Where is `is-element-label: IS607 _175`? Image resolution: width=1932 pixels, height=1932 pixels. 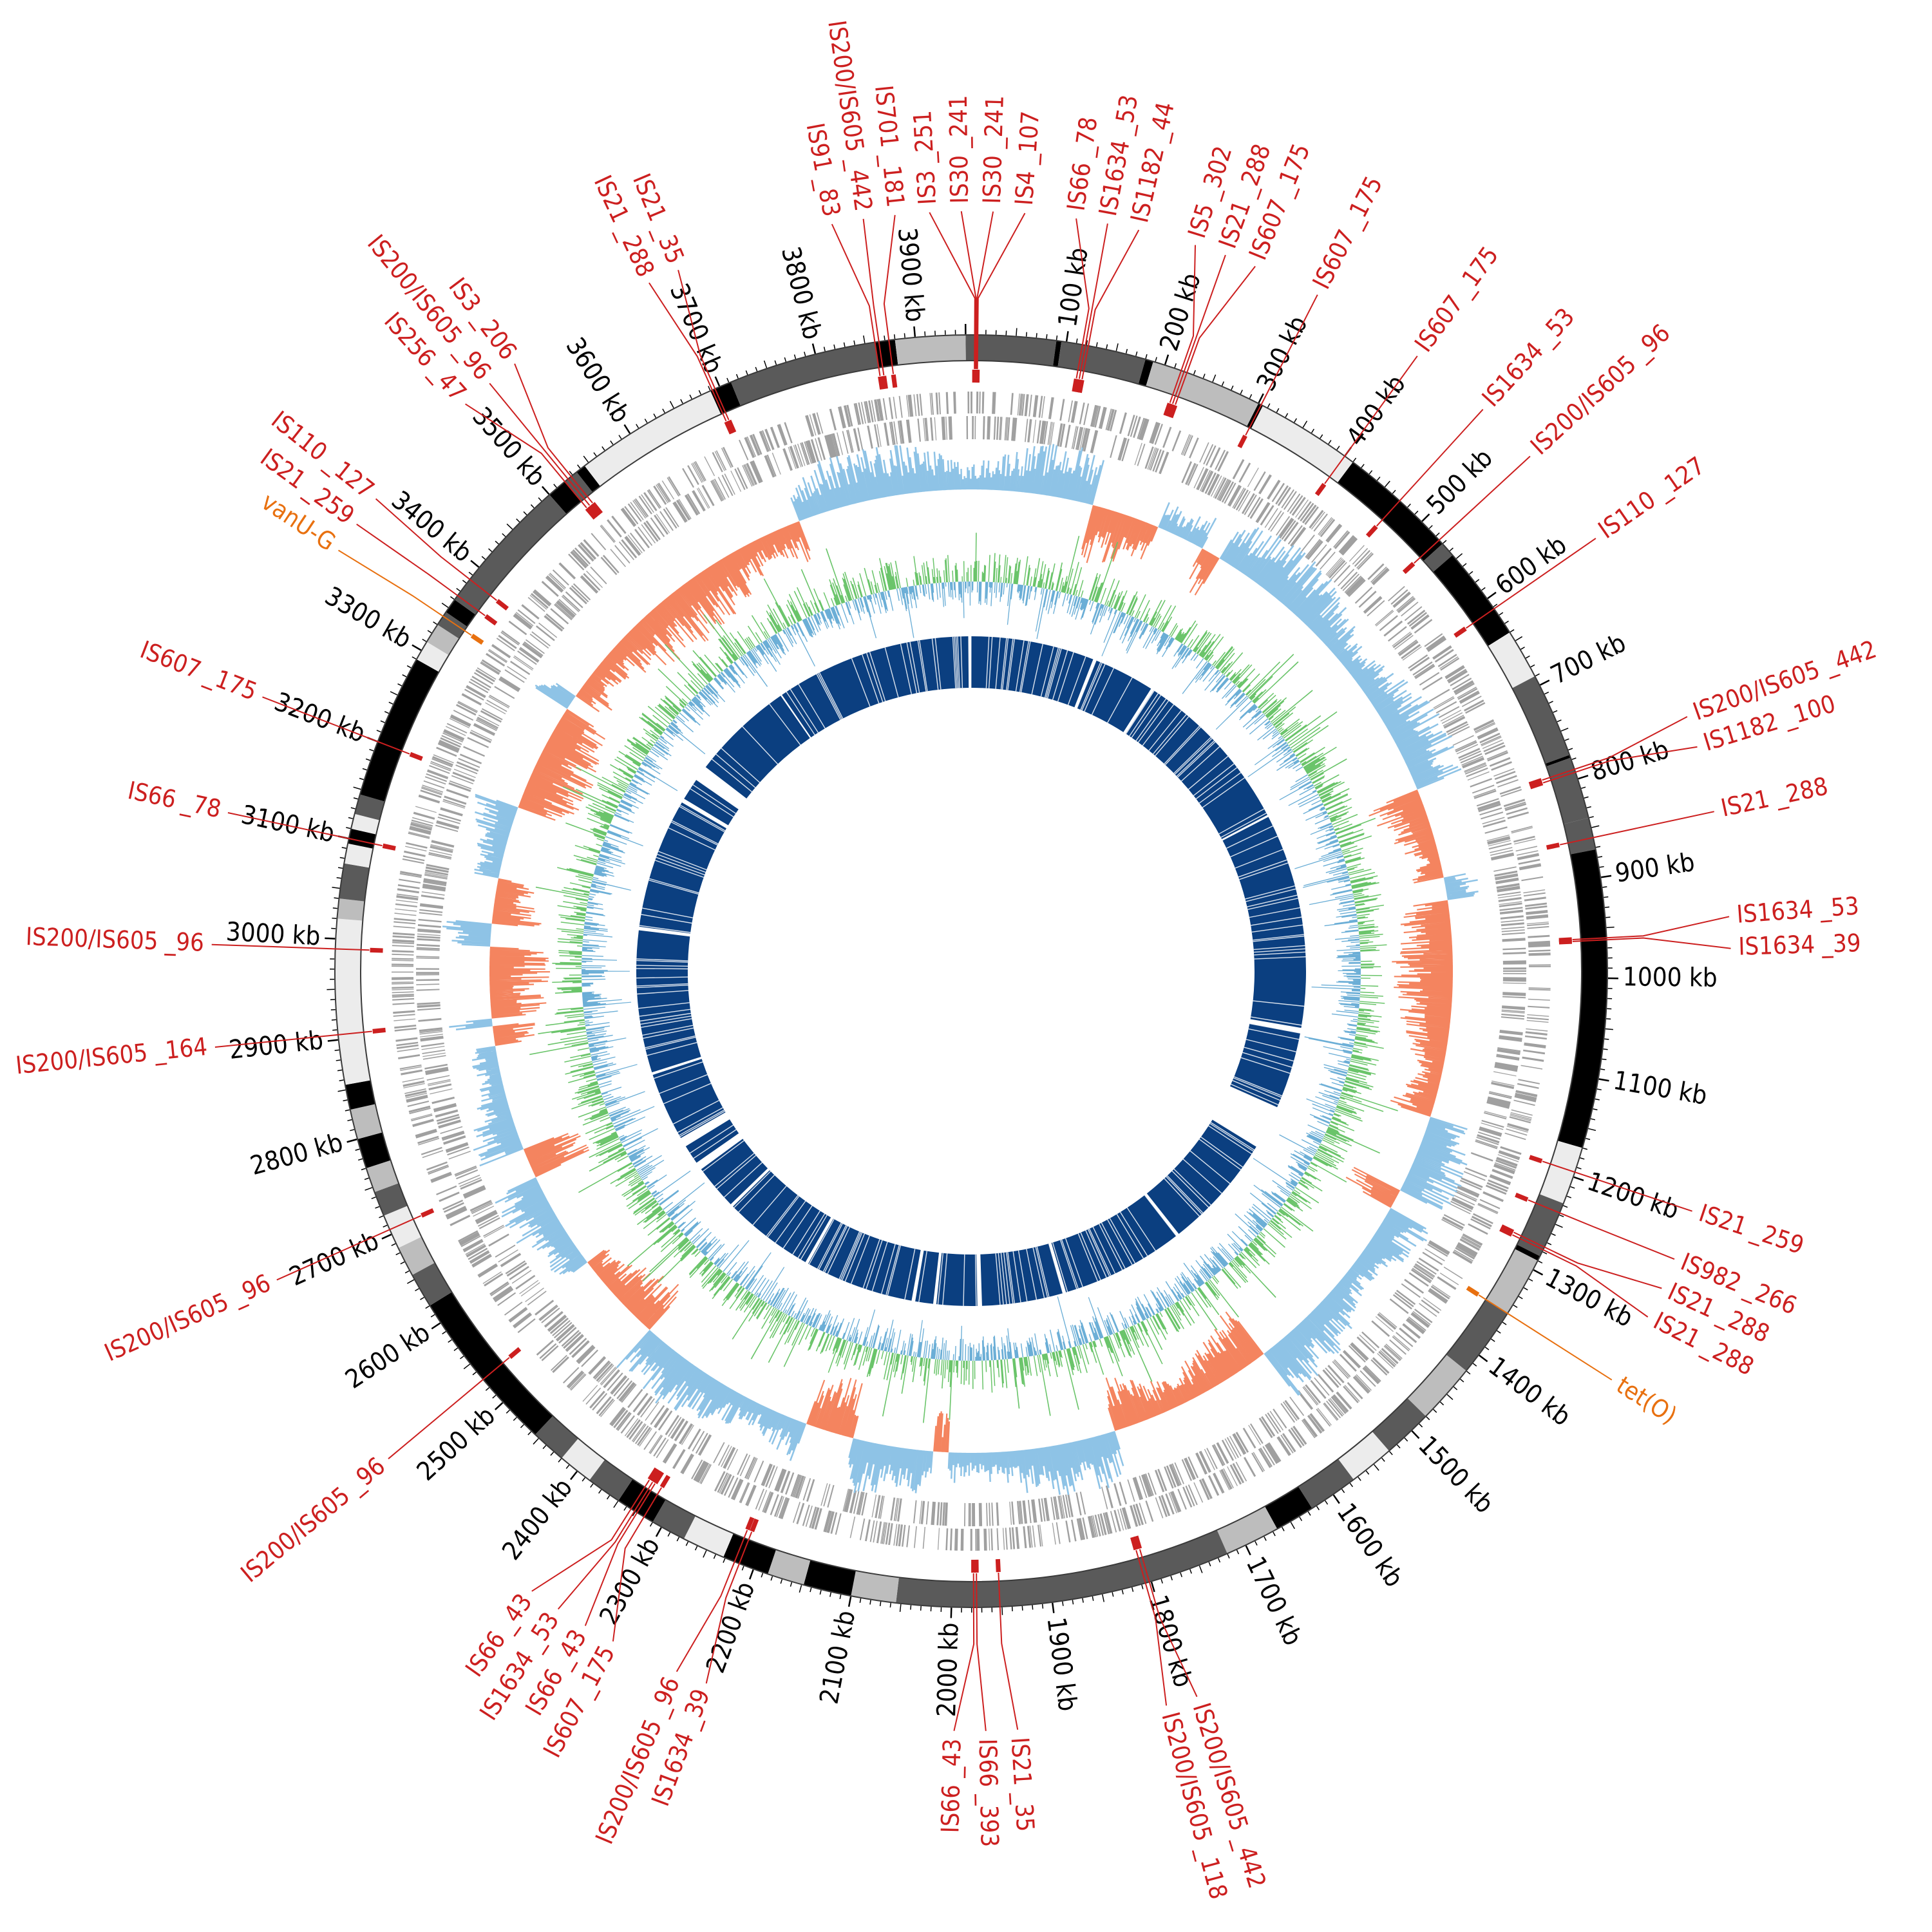 is-element-label: IS607 _175 is located at coordinates (1457, 299).